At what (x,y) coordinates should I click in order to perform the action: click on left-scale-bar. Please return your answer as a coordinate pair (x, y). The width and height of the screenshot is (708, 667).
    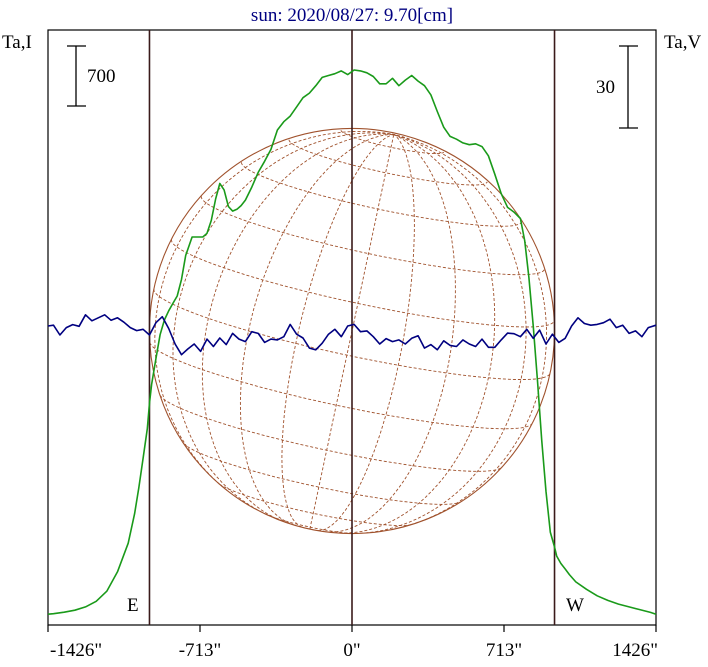
    Looking at the image, I should click on (76, 76).